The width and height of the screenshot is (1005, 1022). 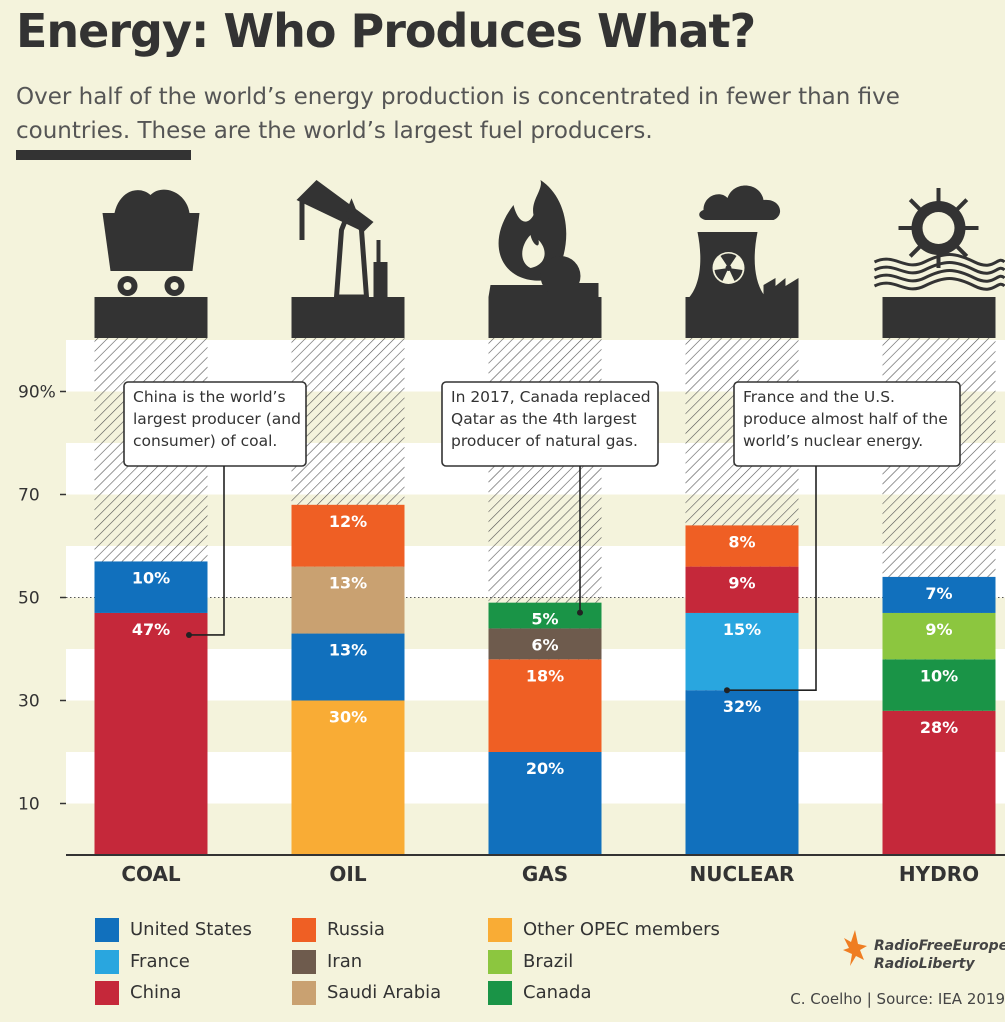 What do you see at coordinates (833, 441) in the screenshot?
I see `callout-text: world’s nuclear energy.` at bounding box center [833, 441].